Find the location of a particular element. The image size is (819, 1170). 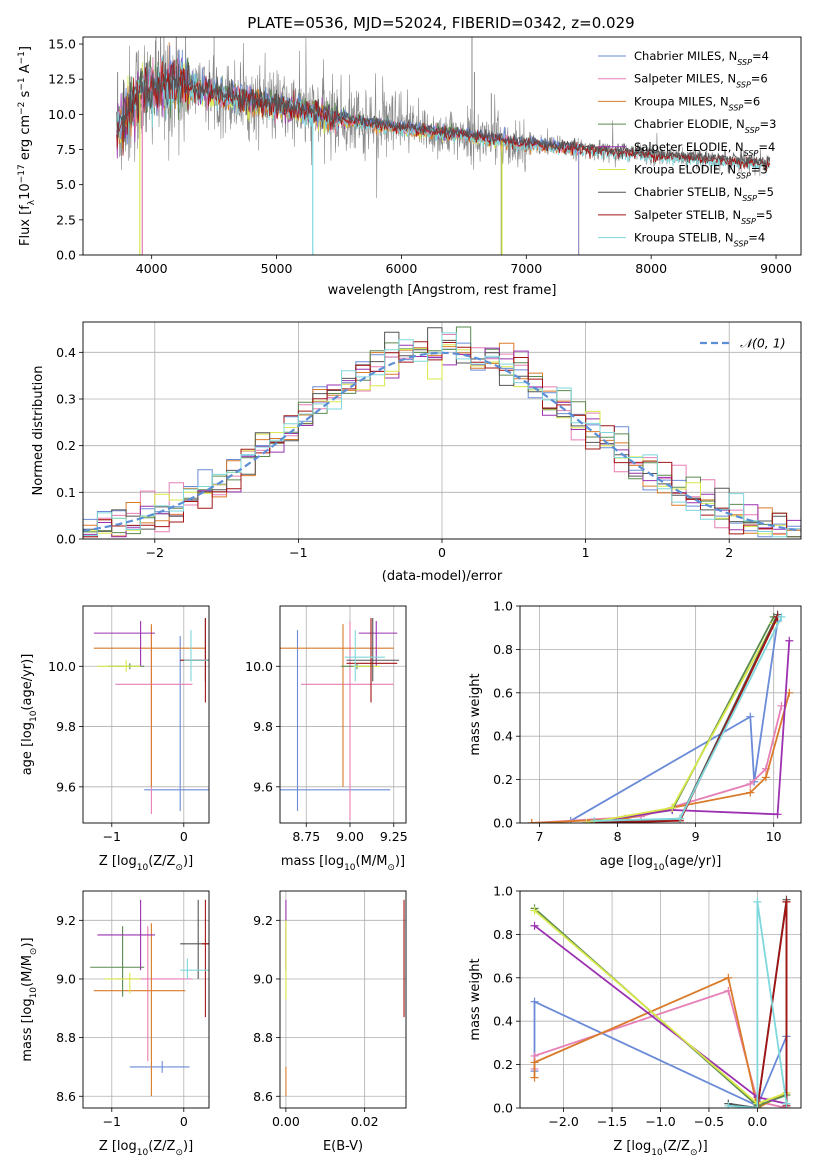

legend-entry: Salpeter MILES, NSSP=6 is located at coordinates (701, 81).